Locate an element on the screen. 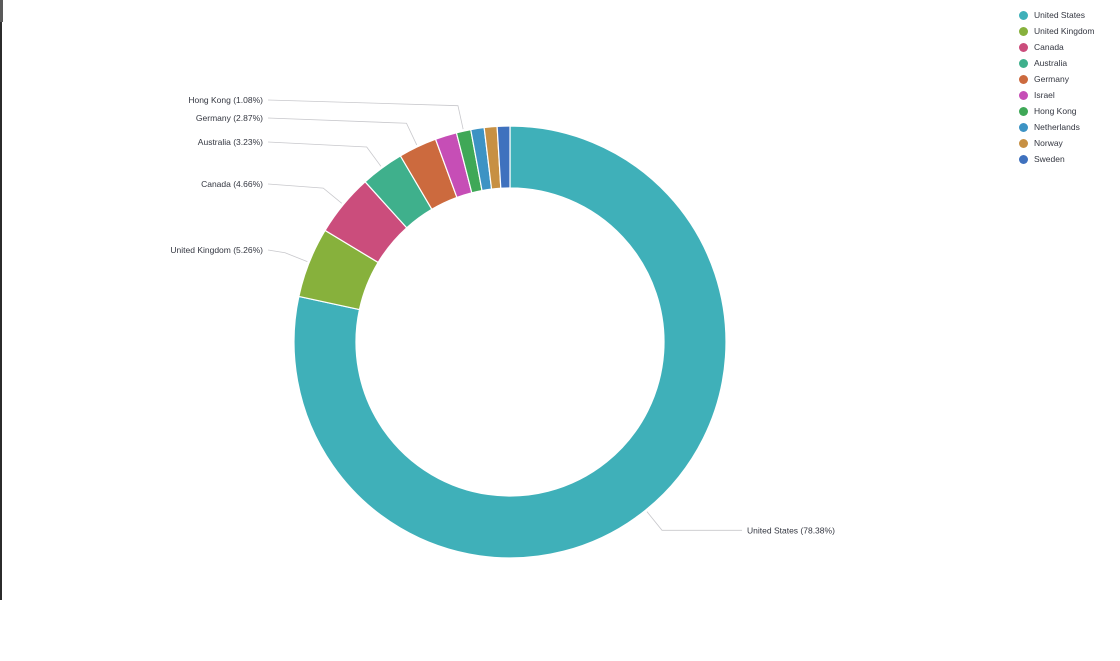  slice-sweden is located at coordinates (503, 157).